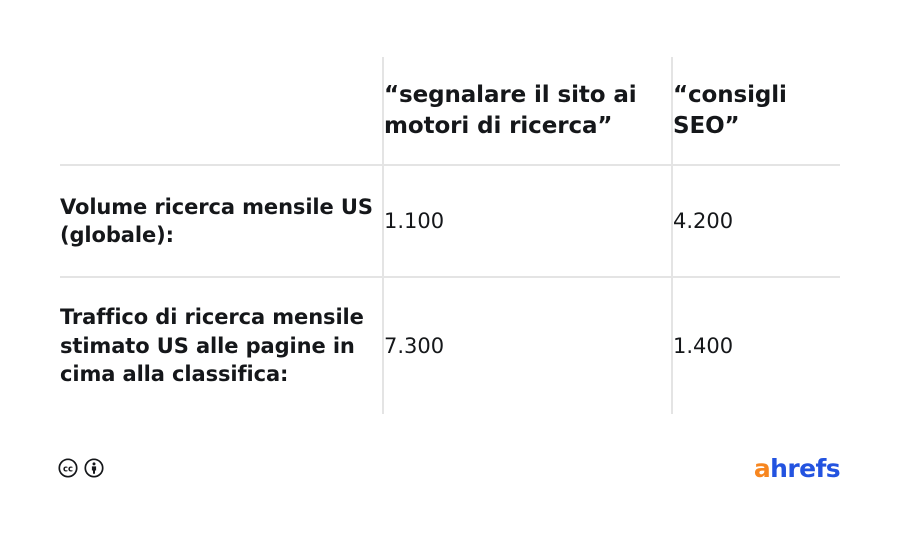 The width and height of the screenshot is (900, 540). I want to click on svg-text: cc, so click(68, 468).